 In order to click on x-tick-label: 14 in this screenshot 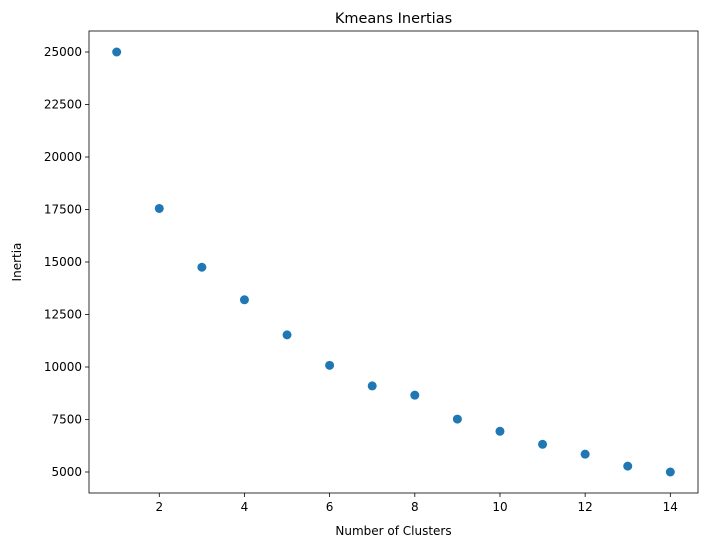, I will do `click(670, 507)`.